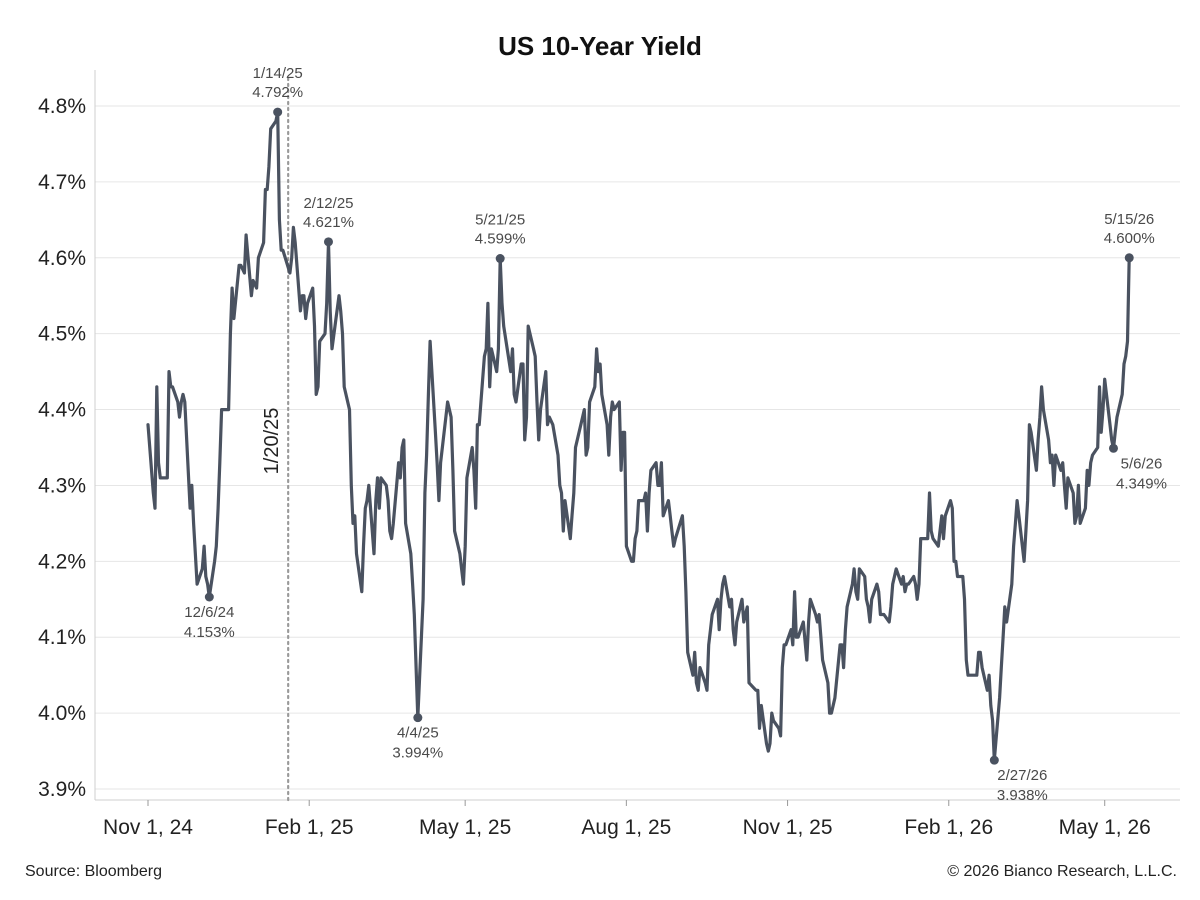 The image size is (1200, 900). Describe the element at coordinates (309, 827) in the screenshot. I see `x-tick-label: Feb 1, 25` at that location.